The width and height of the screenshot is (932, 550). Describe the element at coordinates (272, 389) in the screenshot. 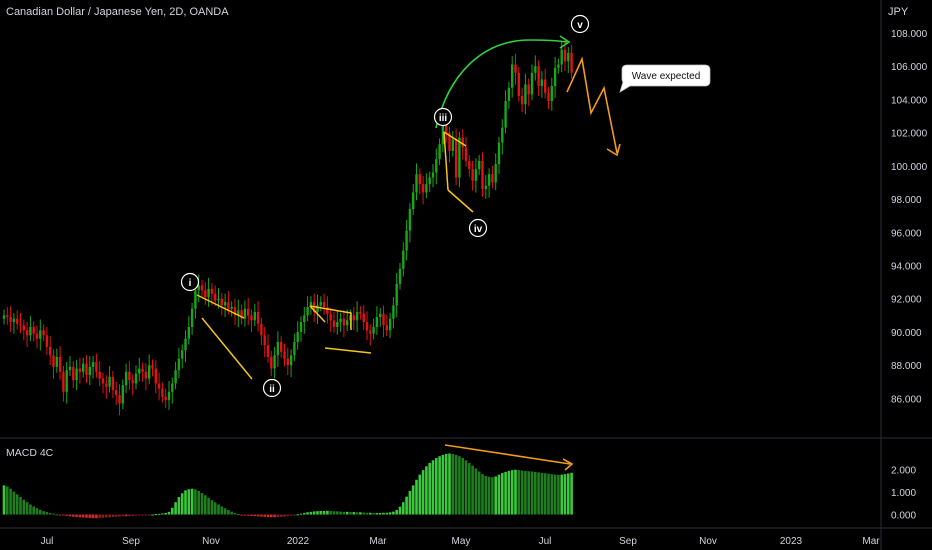

I see `wave-label-ii: ii` at that location.